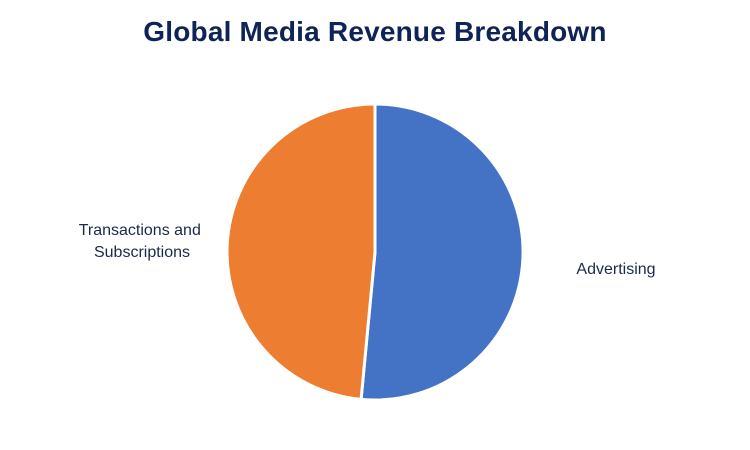 The width and height of the screenshot is (750, 450). Describe the element at coordinates (615, 269) in the screenshot. I see `slice-label-advertising: Advertising` at that location.